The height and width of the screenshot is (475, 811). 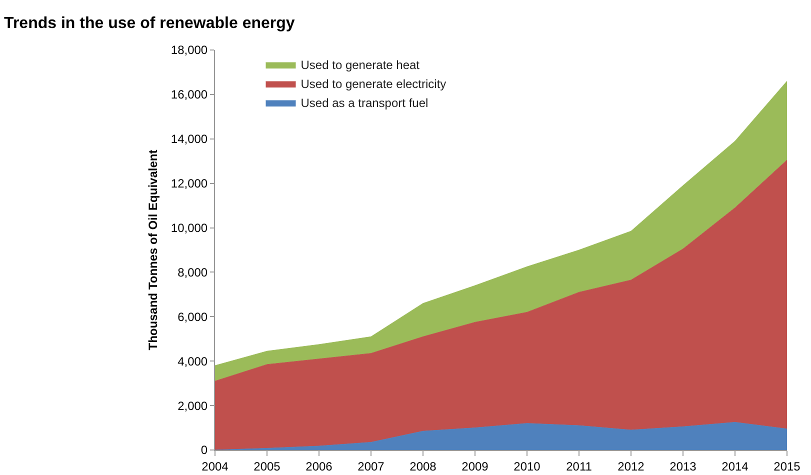 What do you see at coordinates (189, 50) in the screenshot?
I see `y-tick-label: 18,000` at bounding box center [189, 50].